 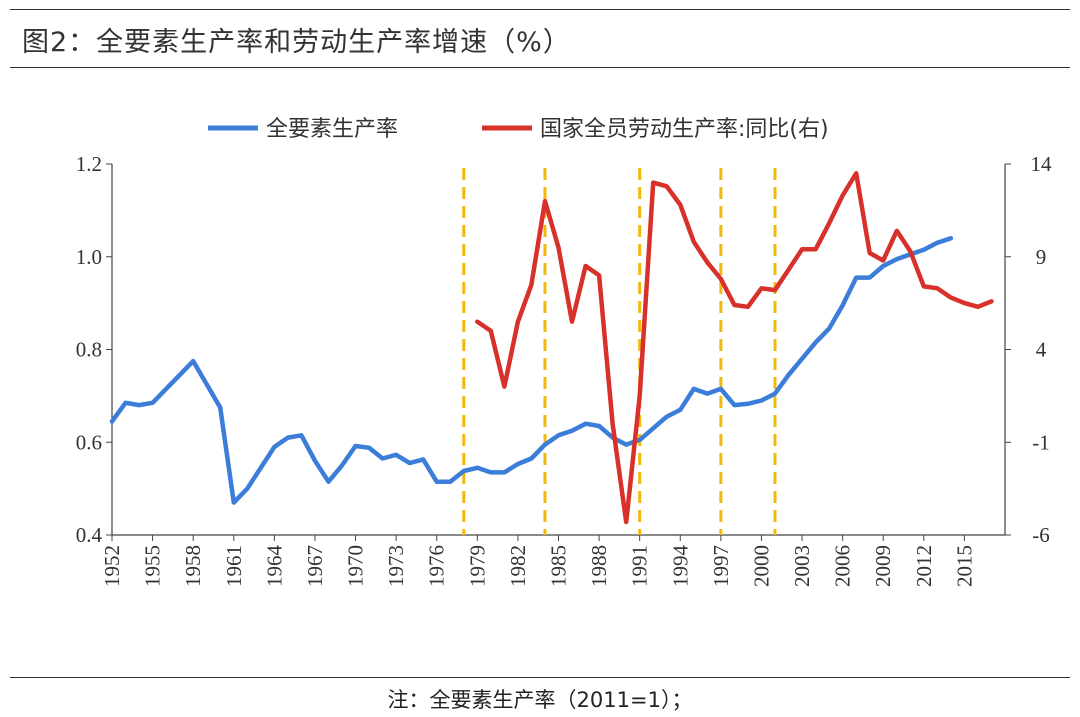 I want to click on legend-label-tfp: 全要素生产率, so click(x=332, y=129).